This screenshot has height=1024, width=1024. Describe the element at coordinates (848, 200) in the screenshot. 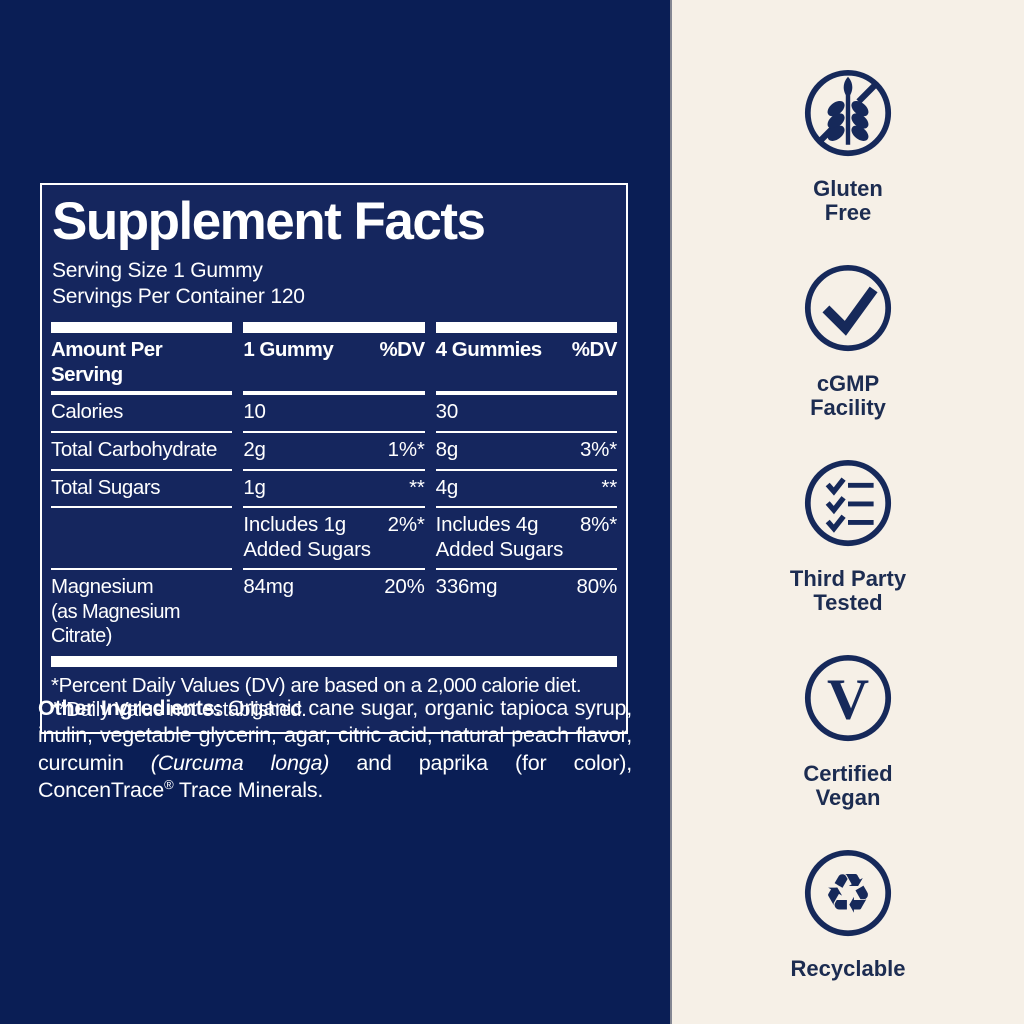

I see `badge-label: Gluten Free` at that location.